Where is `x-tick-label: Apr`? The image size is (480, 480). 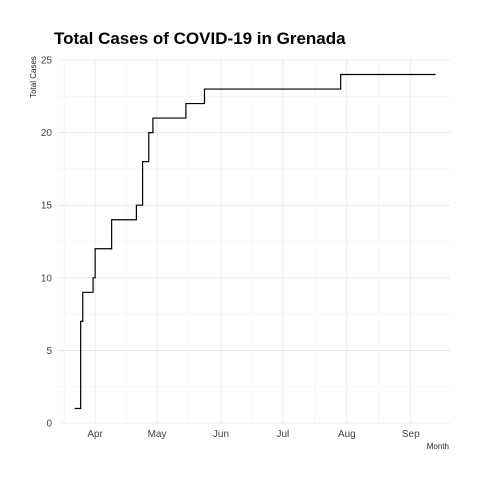
x-tick-label: Apr is located at coordinates (95, 434).